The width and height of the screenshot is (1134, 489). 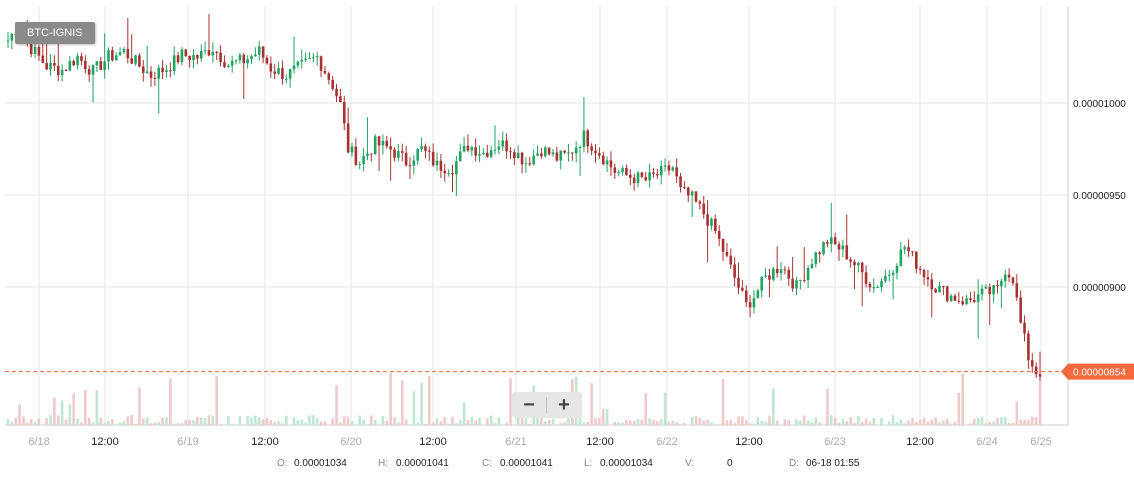 I want to click on zoom-out-button: −, so click(x=529, y=405).